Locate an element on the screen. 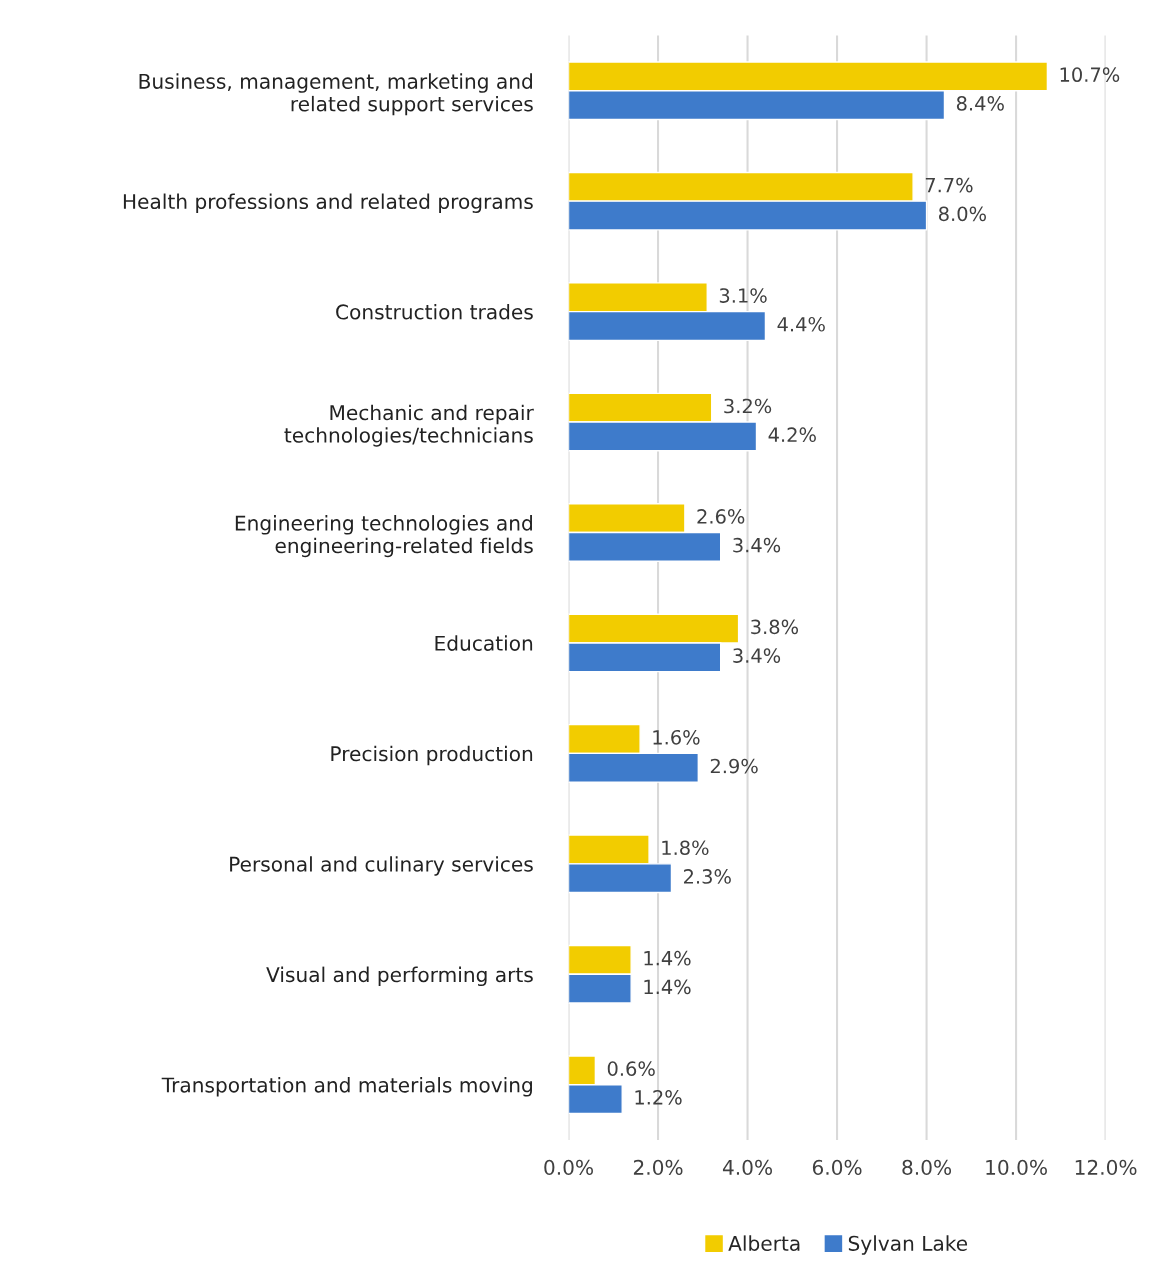 The width and height of the screenshot is (1165, 1268). data-label: 4.2% is located at coordinates (792, 435).